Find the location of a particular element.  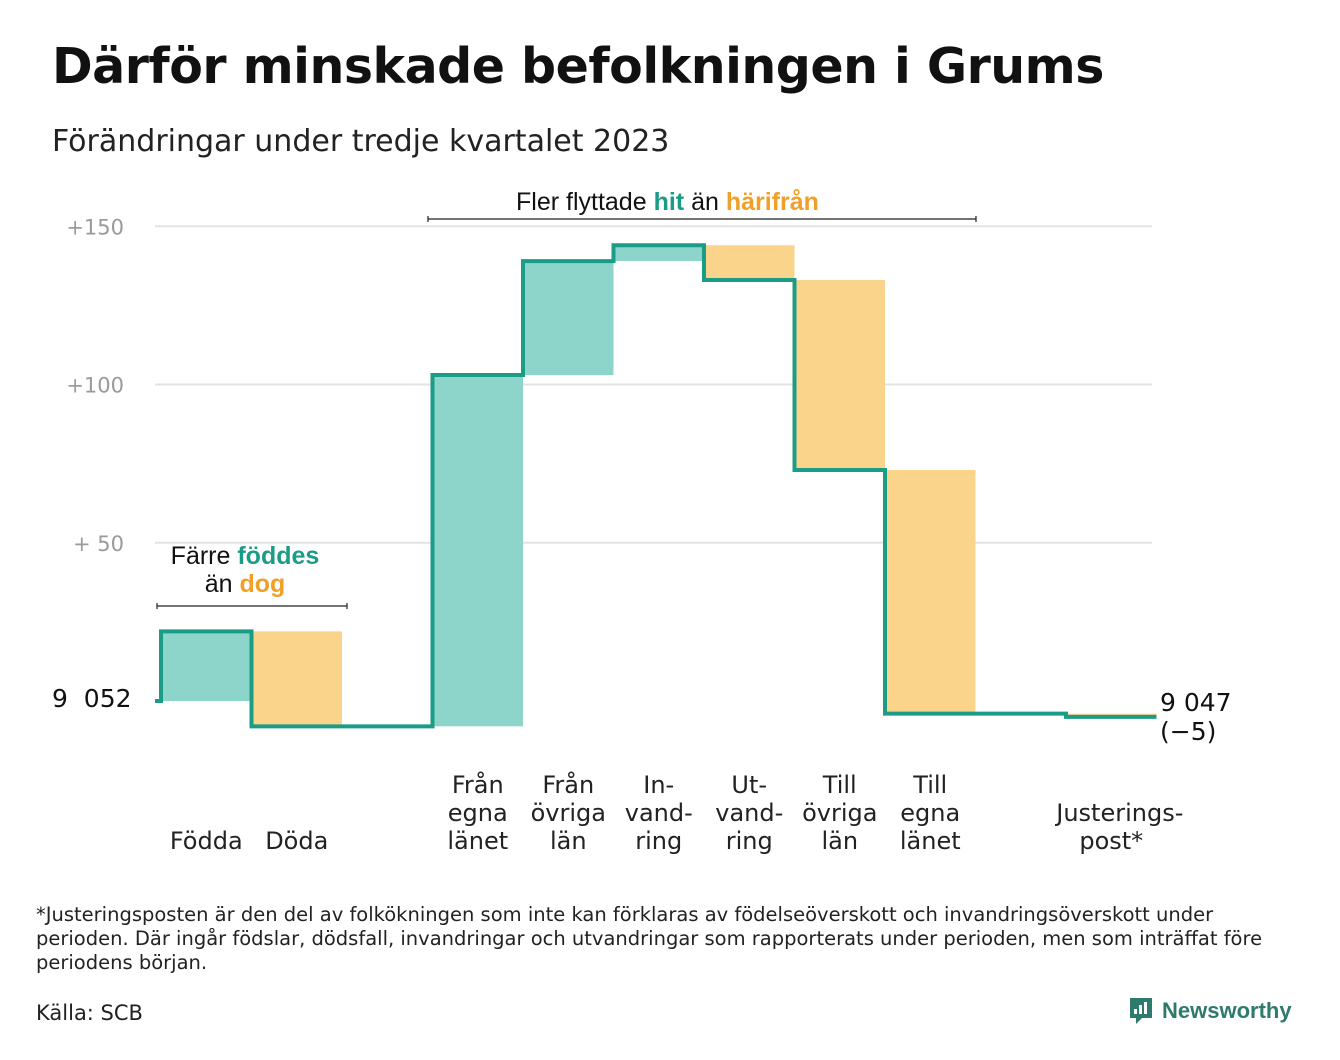

category-label: Döda is located at coordinates (297, 841).